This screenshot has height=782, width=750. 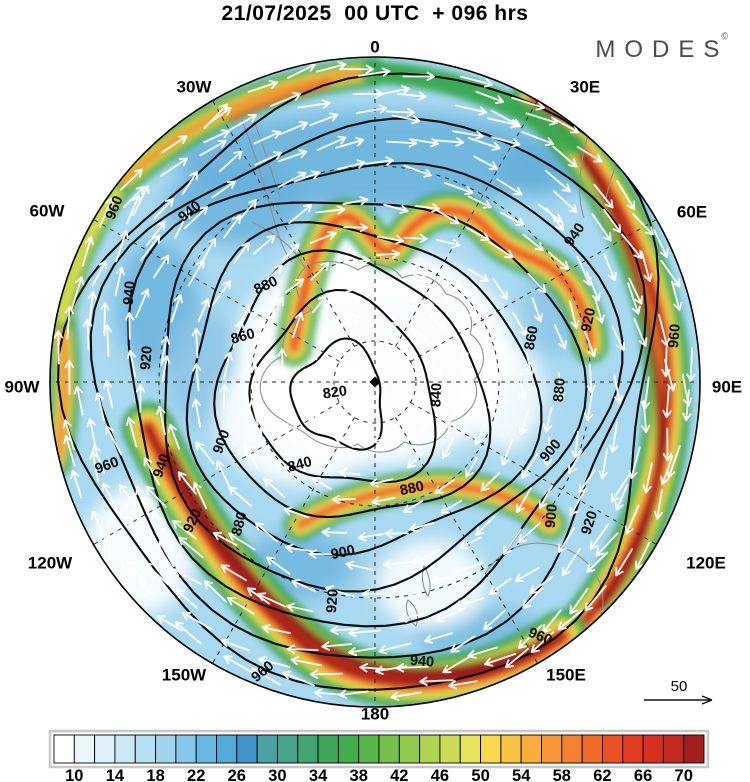 I want to click on coastline-antarctic-peninsula, so click(x=278, y=245).